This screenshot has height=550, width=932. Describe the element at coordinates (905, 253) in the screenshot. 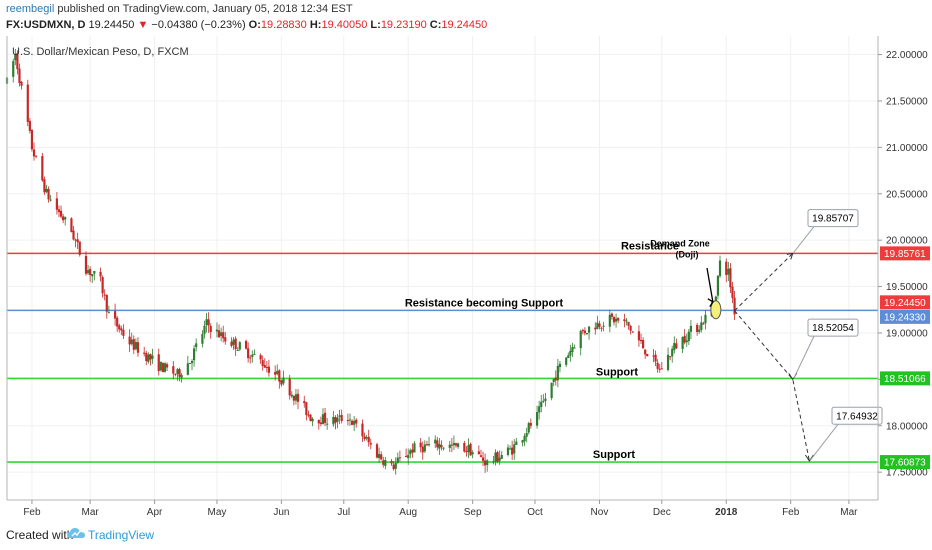

I see `resistance-price-tag-bg` at that location.